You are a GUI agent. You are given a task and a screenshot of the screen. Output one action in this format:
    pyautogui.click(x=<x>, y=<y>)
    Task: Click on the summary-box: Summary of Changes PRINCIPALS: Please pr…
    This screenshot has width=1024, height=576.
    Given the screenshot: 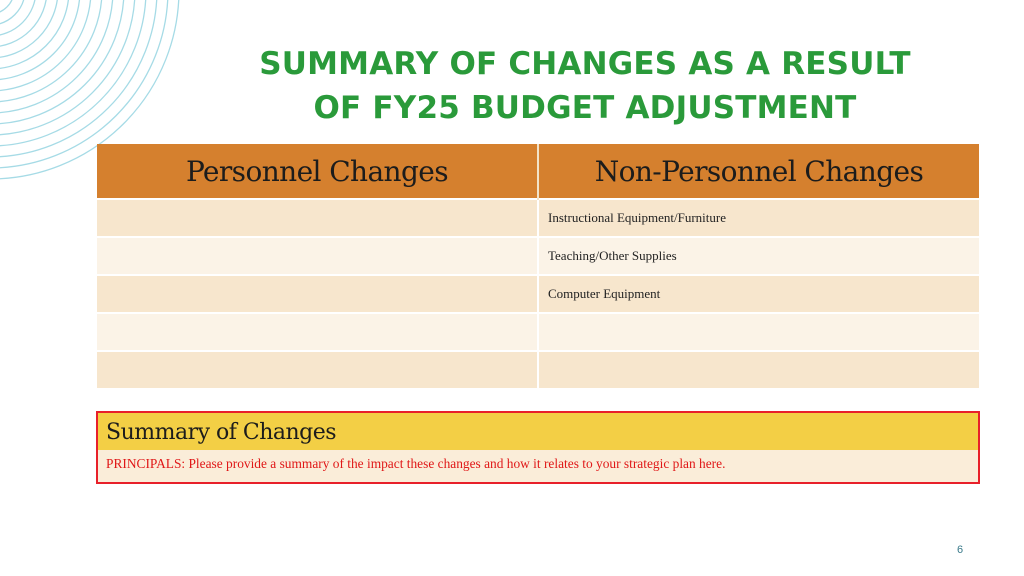 What is the action you would take?
    pyautogui.click(x=538, y=447)
    